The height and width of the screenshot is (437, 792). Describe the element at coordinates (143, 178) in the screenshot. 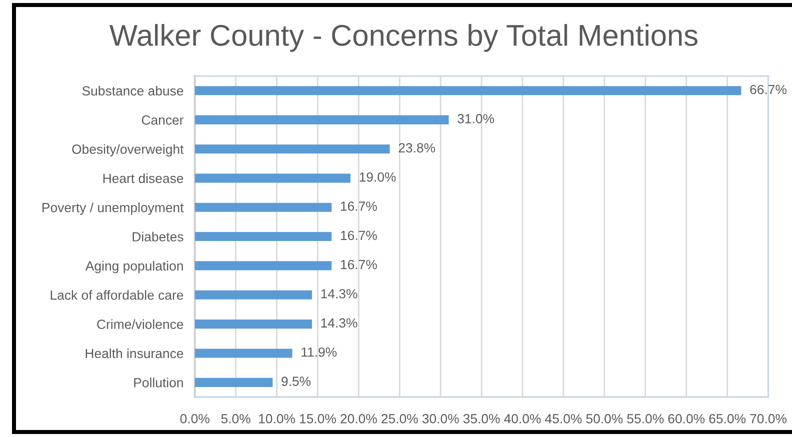

I see `y-tick-label: Heart disease` at that location.